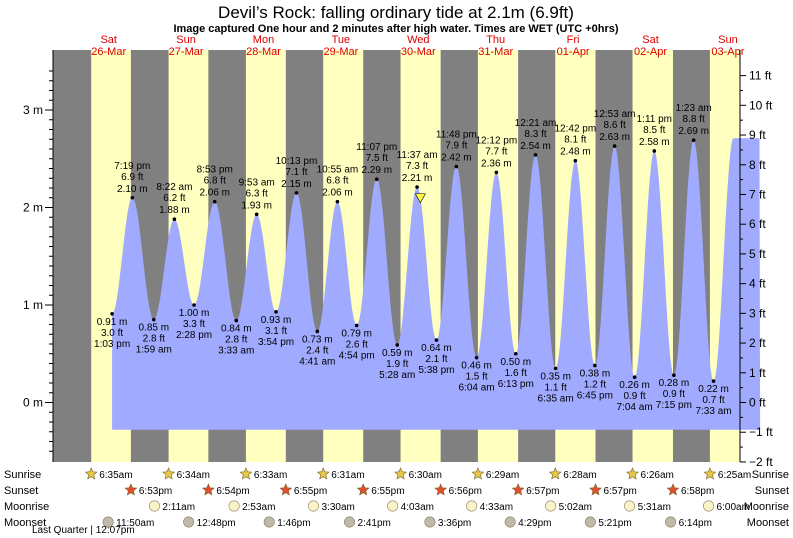  What do you see at coordinates (465, 491) in the screenshot?
I see `sunset-time: 6:56pm` at bounding box center [465, 491].